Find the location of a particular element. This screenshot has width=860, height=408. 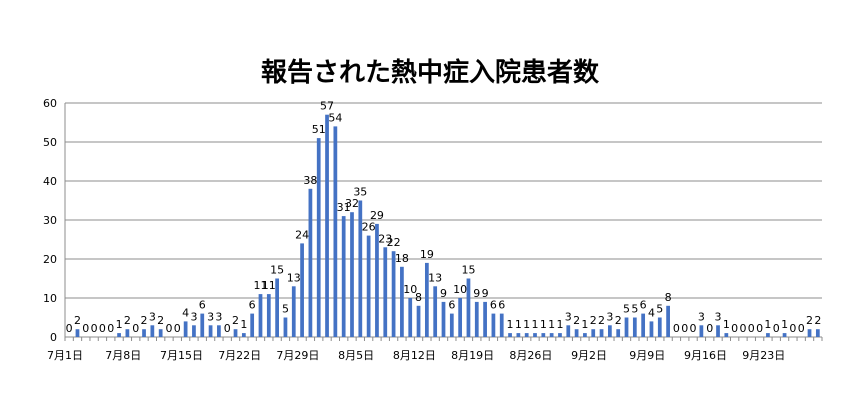

data-label: 32 is located at coordinates (352, 203).